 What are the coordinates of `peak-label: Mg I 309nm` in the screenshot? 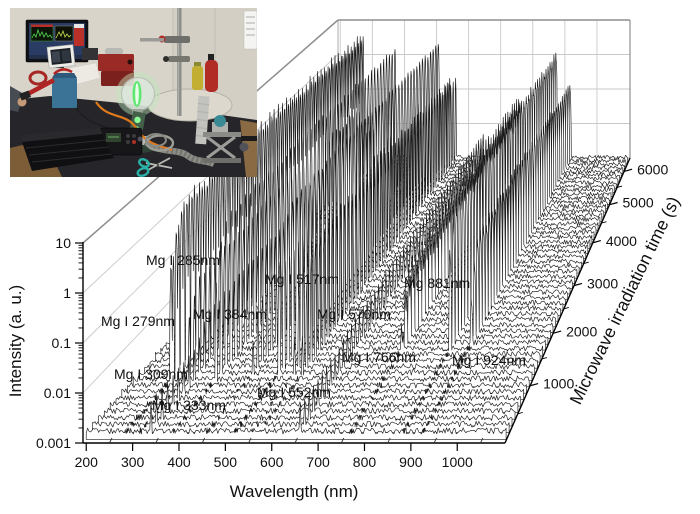 It's located at (151, 374).